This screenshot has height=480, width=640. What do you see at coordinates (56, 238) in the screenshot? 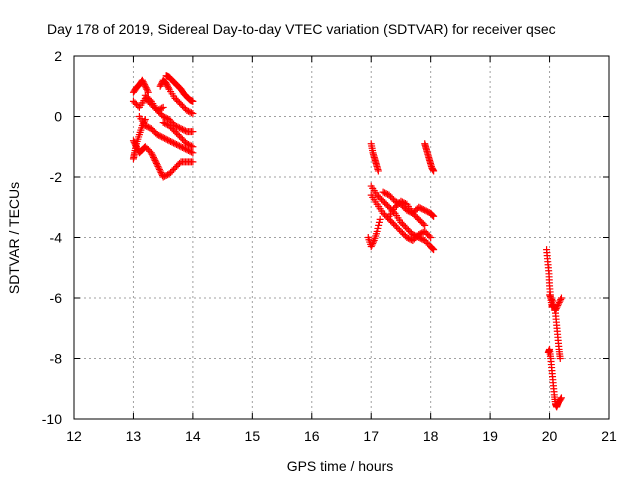
I see `y-tick-label: -4` at bounding box center [56, 238].